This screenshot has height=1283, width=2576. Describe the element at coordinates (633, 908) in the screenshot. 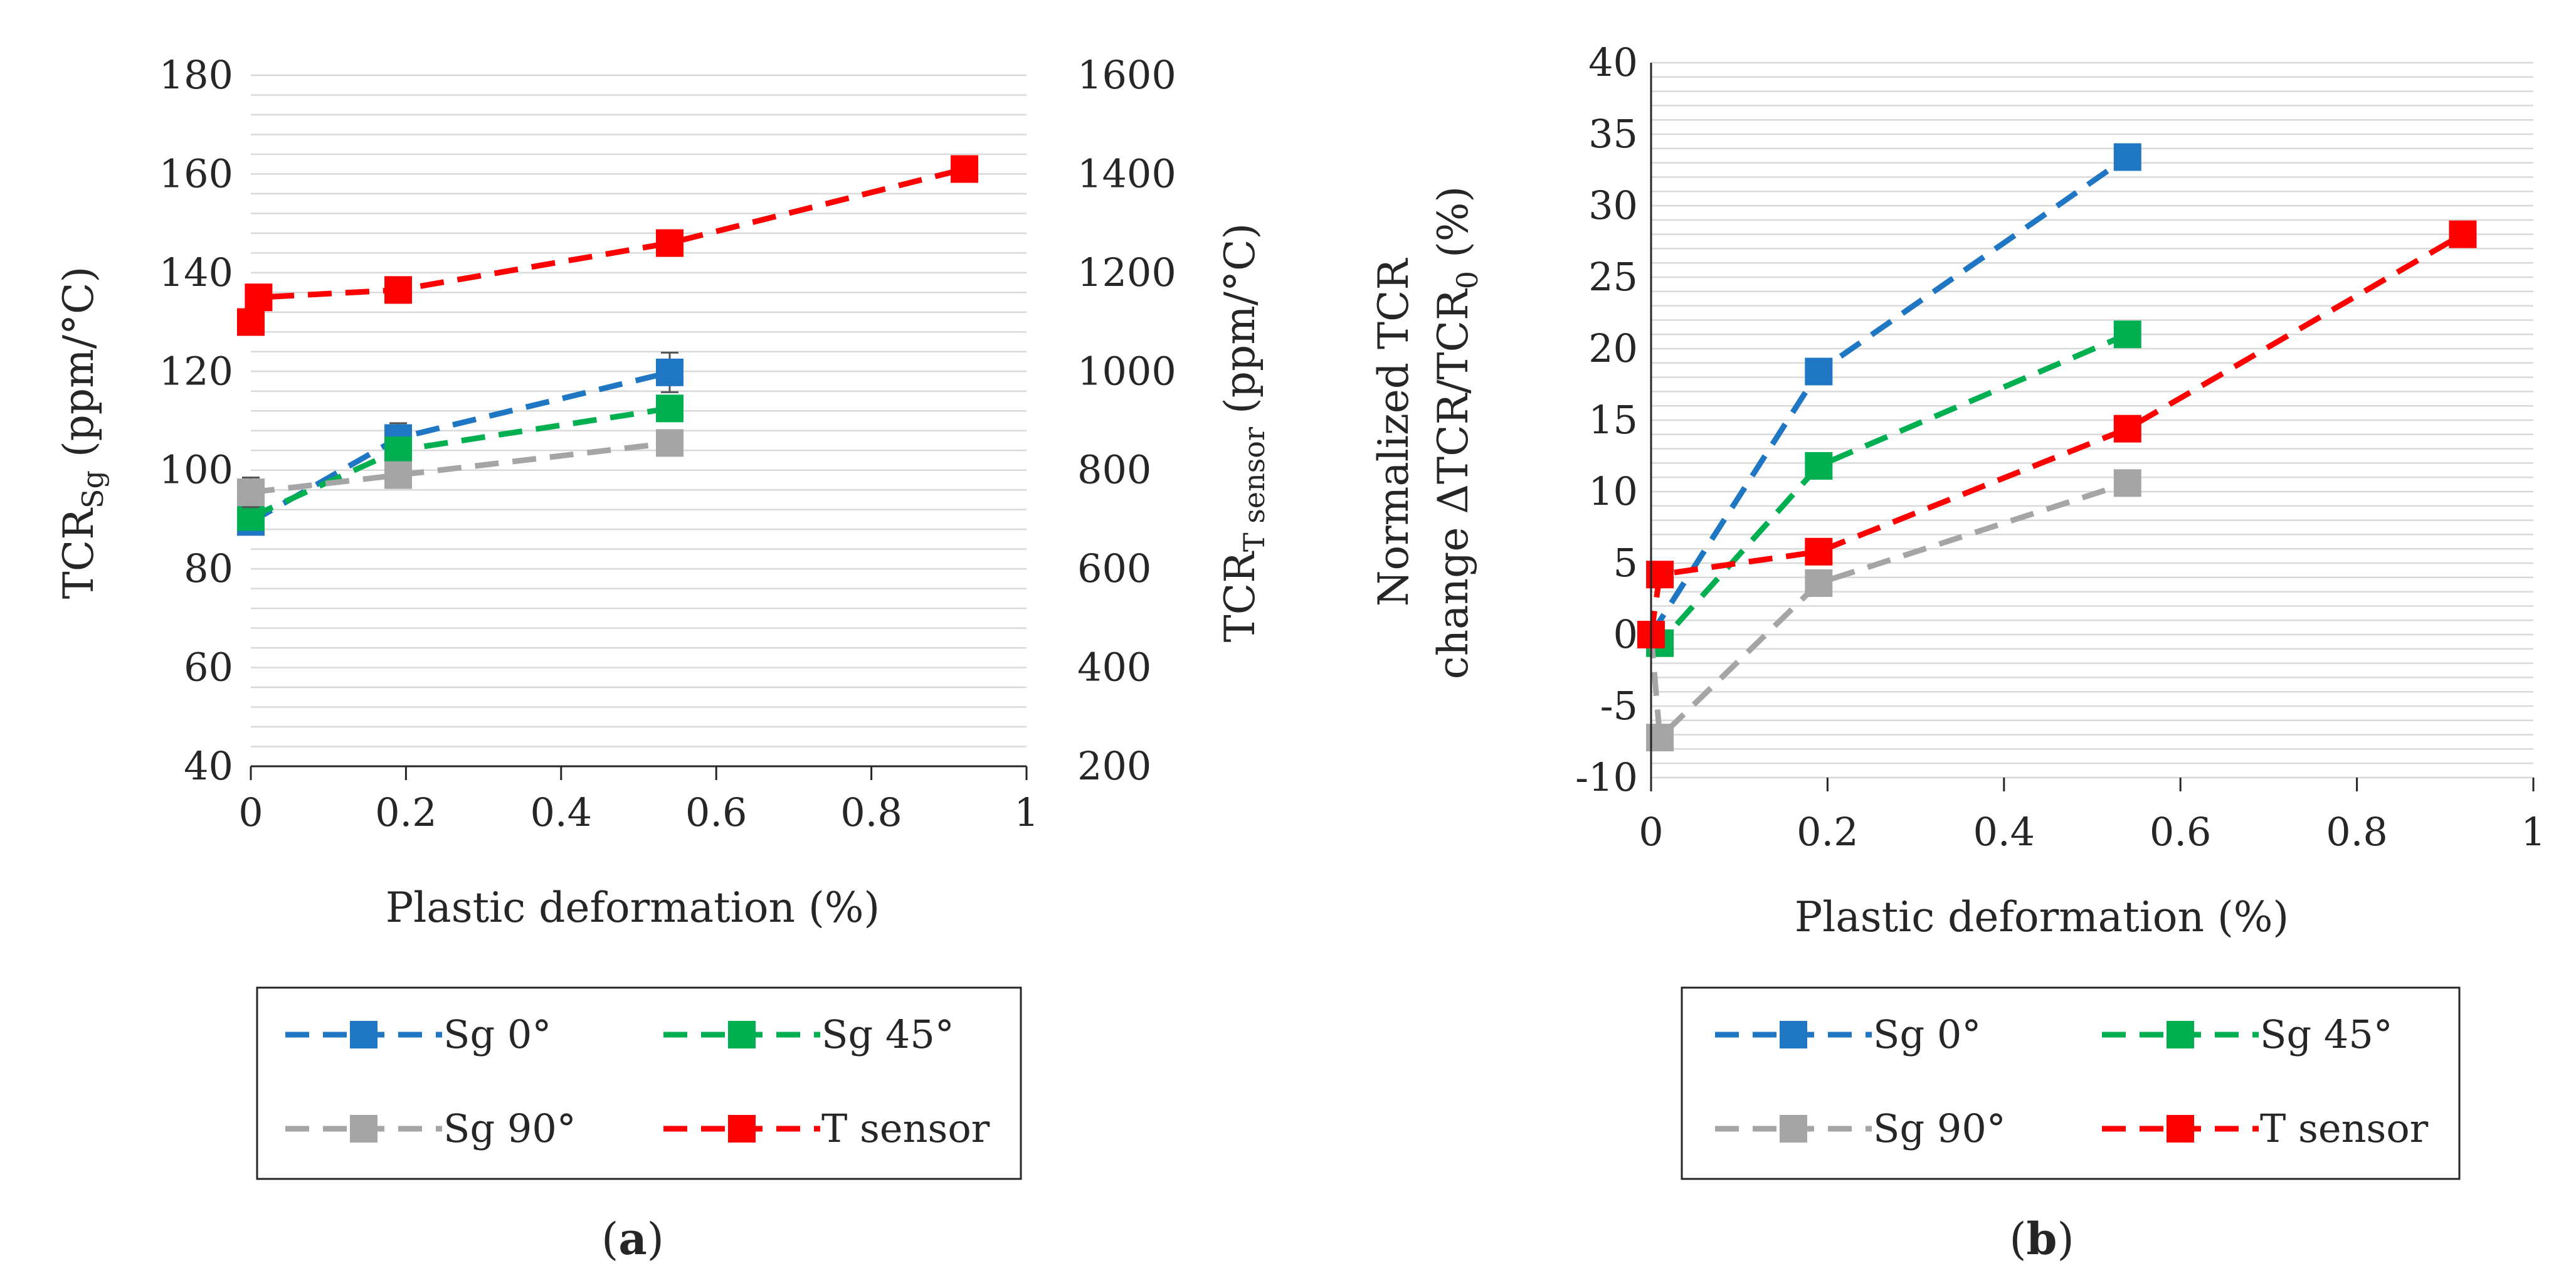

I see `panel-a-x-axis-title: Plastic deformation (%)` at that location.